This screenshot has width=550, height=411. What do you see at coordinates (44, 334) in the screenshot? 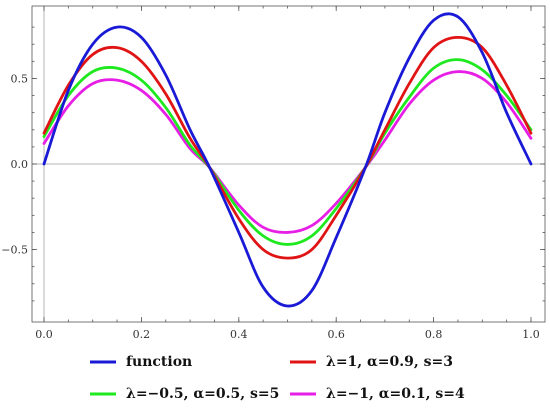
I see `x-tick-label: 0.0` at bounding box center [44, 334].